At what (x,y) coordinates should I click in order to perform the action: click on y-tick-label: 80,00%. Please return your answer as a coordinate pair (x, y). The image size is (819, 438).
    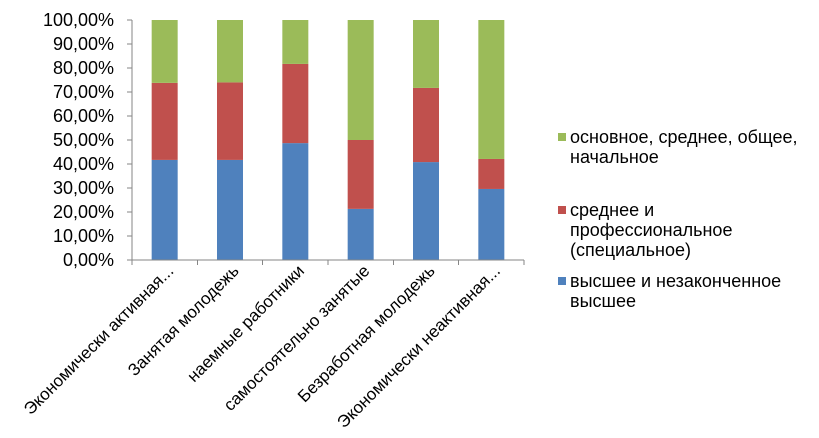
    Looking at the image, I should click on (83, 68).